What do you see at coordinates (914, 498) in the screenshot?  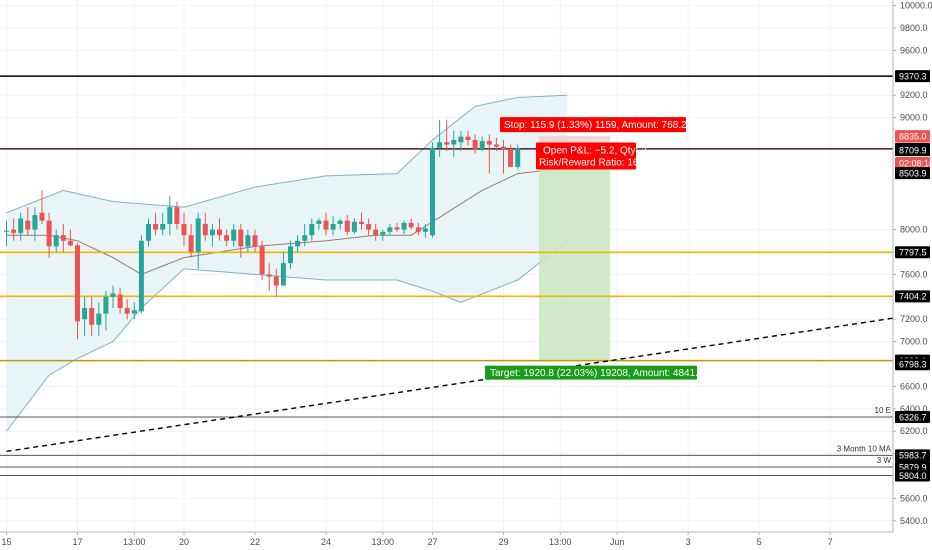 I see `price-tick-label: 5600.0` at bounding box center [914, 498].